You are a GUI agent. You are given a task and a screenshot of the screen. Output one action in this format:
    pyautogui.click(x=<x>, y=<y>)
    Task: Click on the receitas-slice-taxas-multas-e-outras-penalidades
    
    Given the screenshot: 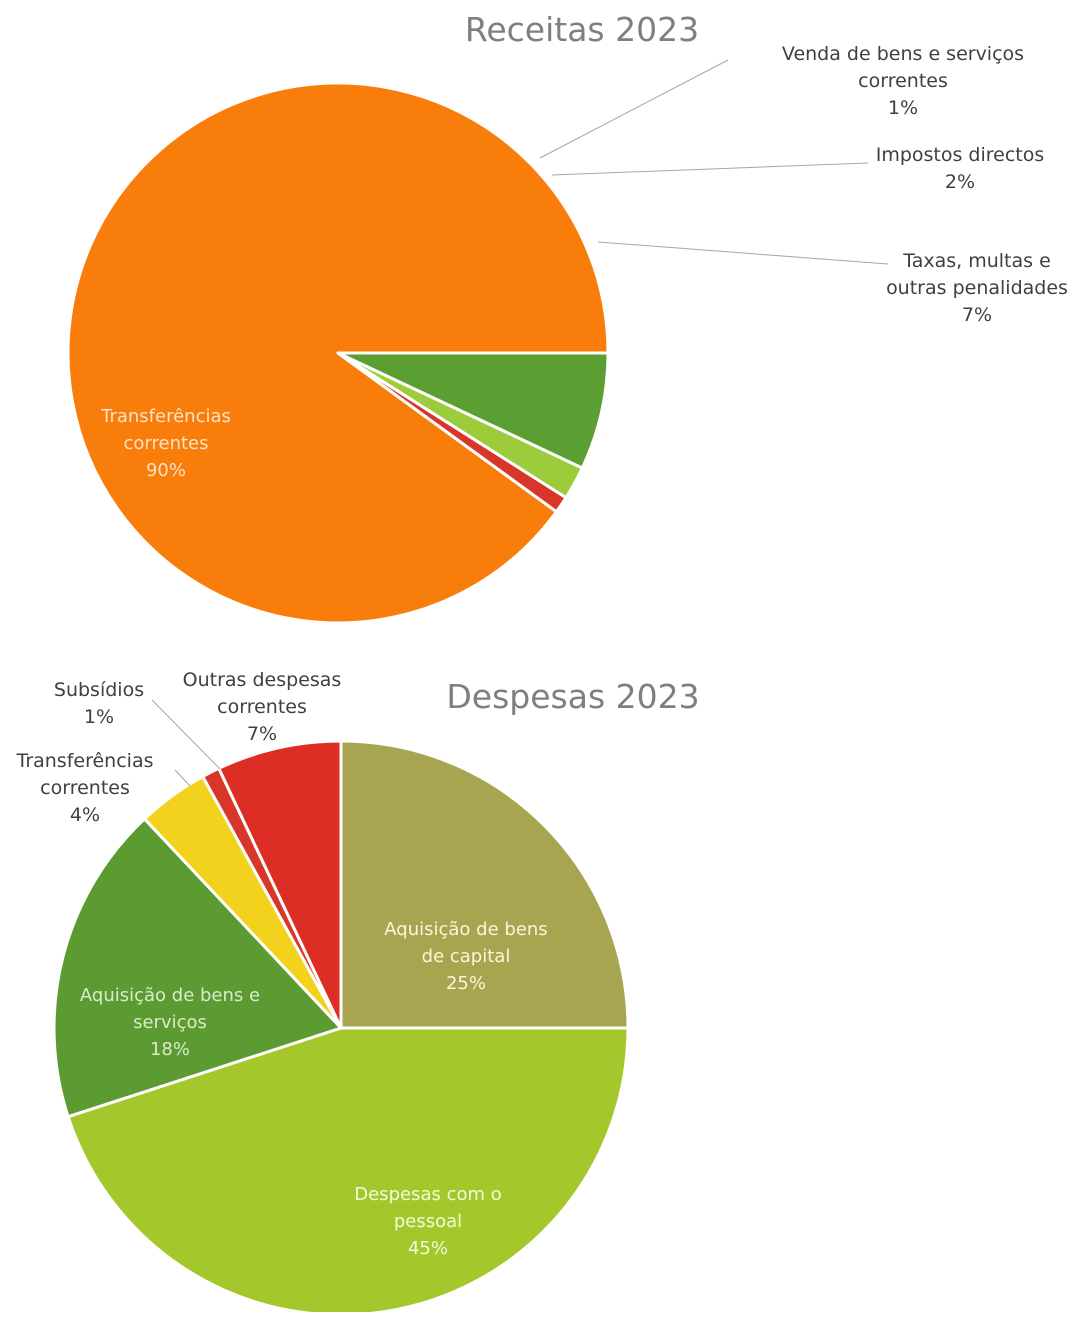 What is the action you would take?
    pyautogui.click(x=473, y=410)
    